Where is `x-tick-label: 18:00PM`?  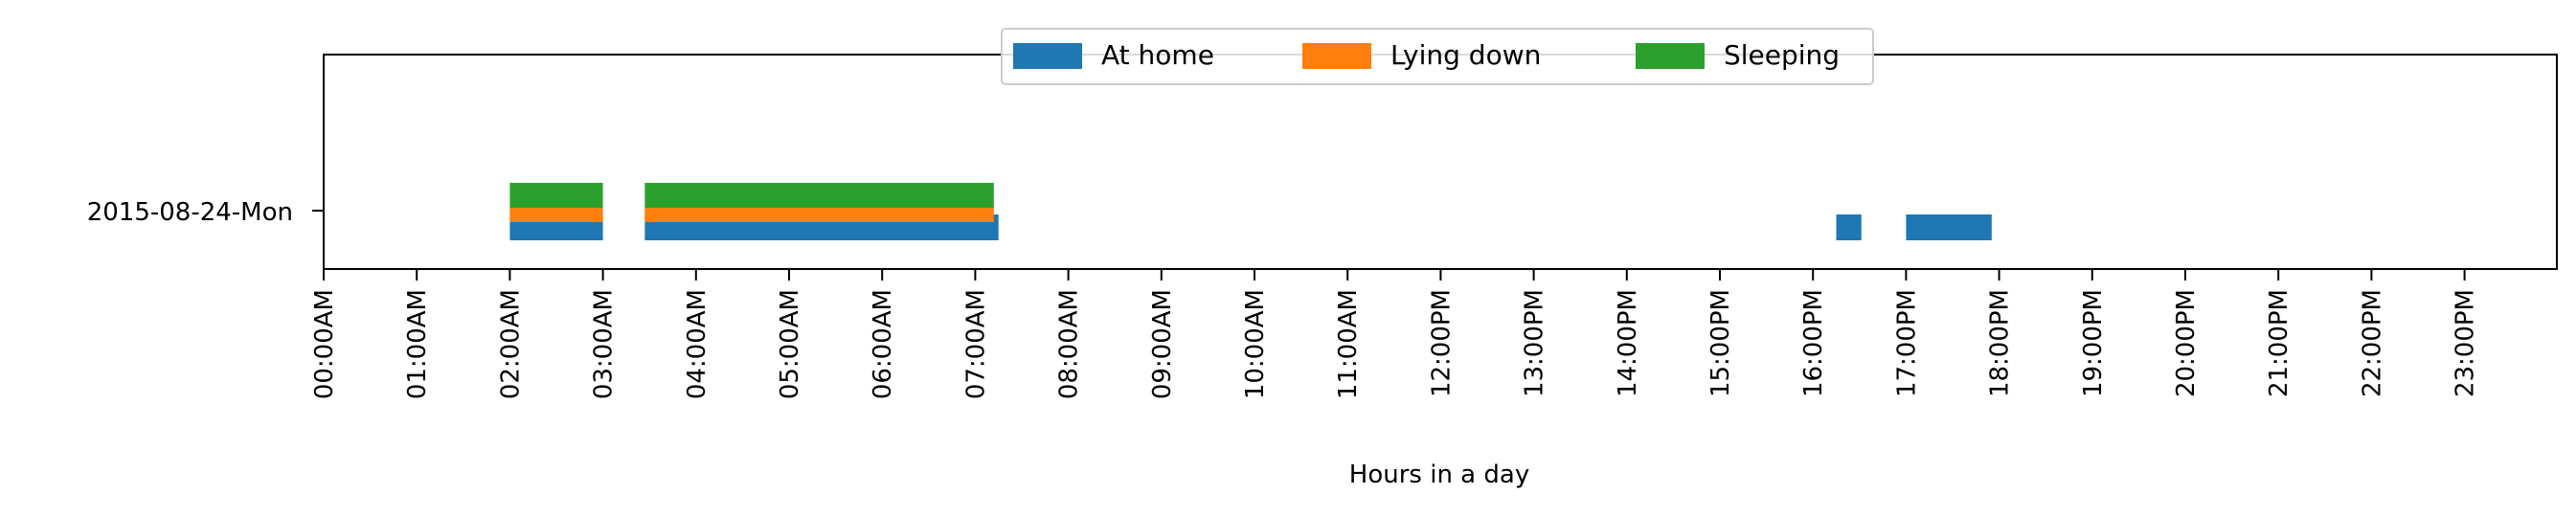
x-tick-label: 18:00PM is located at coordinates (2000, 343).